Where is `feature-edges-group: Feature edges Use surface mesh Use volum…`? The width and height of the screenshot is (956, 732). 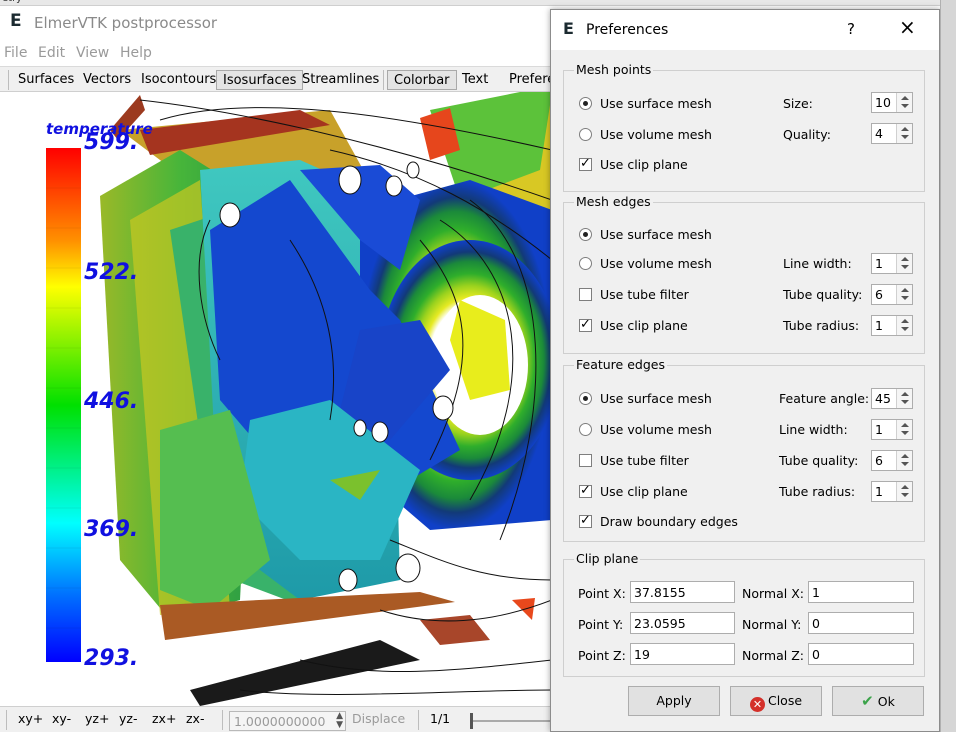 feature-edges-group: Feature edges Use surface mesh Use volum… is located at coordinates (744, 449).